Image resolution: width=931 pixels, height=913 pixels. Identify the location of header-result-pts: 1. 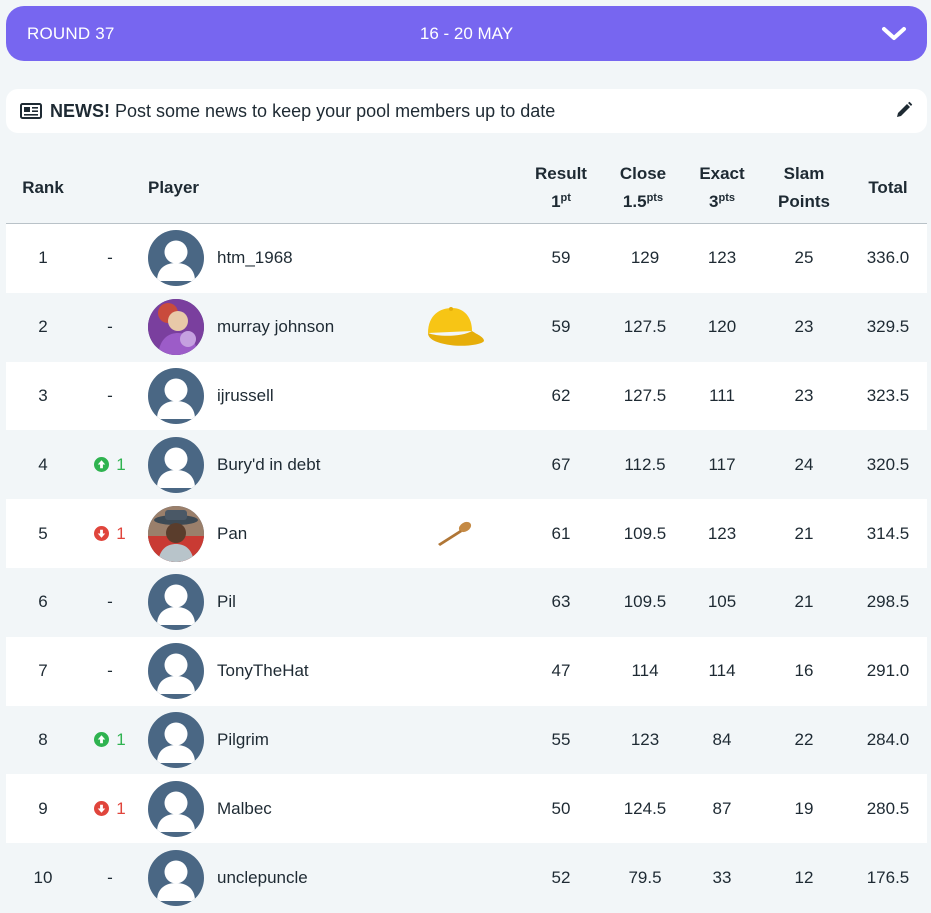
(556, 201).